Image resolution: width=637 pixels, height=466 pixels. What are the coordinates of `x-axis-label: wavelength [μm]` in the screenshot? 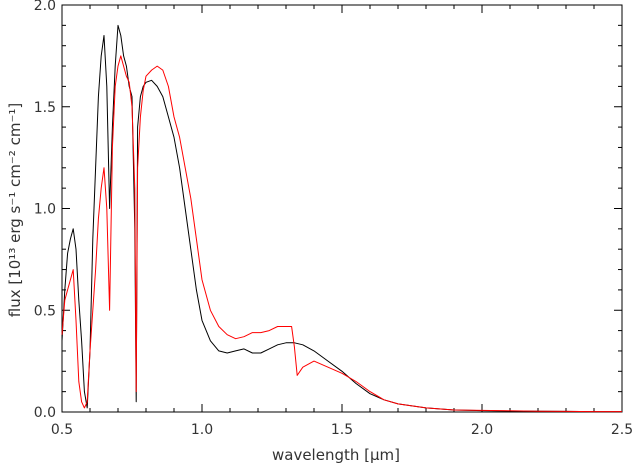 It's located at (336, 455).